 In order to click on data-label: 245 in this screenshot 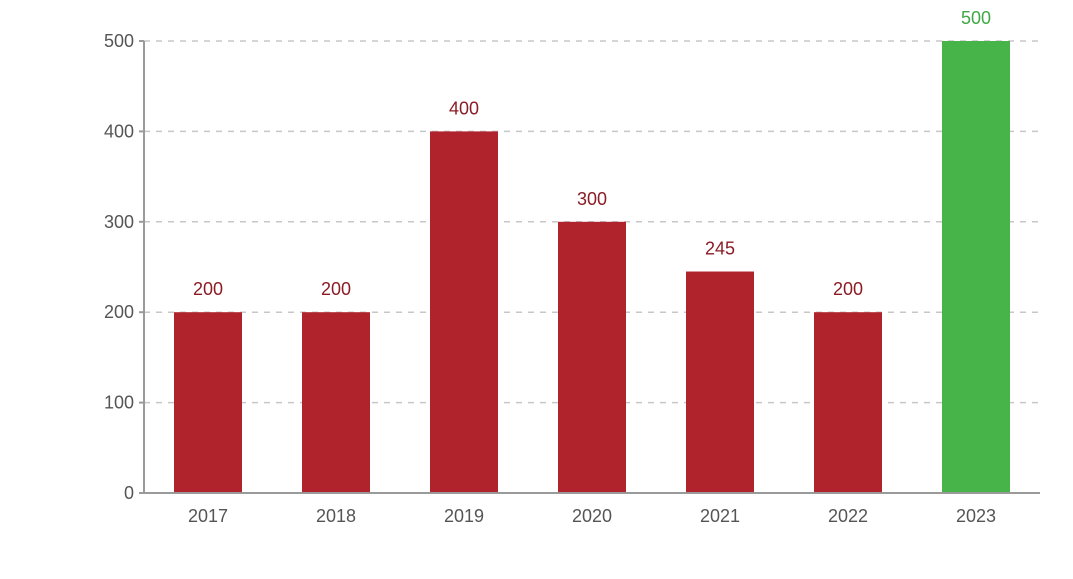, I will do `click(720, 249)`.